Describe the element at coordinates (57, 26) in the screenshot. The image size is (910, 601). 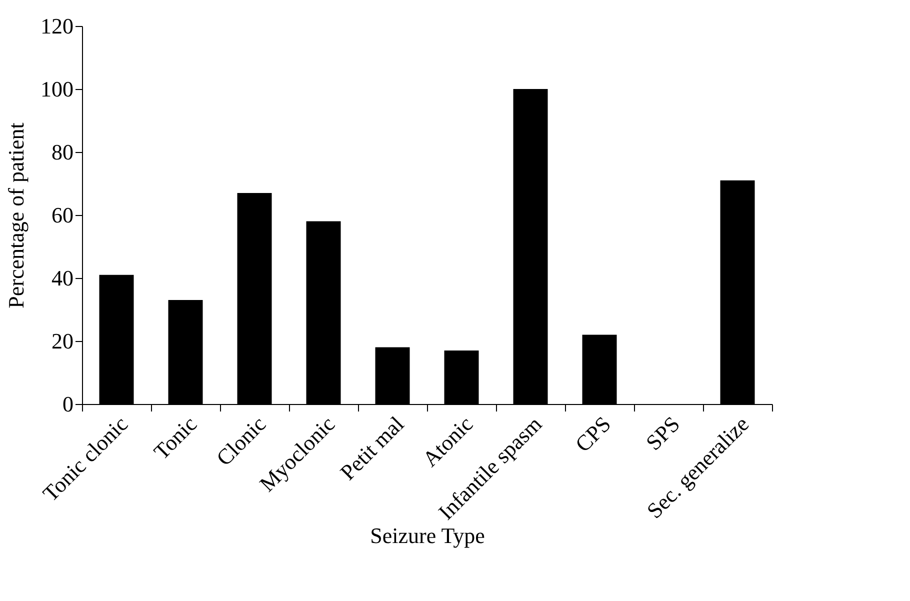
I see `y-tick-label: 120` at that location.